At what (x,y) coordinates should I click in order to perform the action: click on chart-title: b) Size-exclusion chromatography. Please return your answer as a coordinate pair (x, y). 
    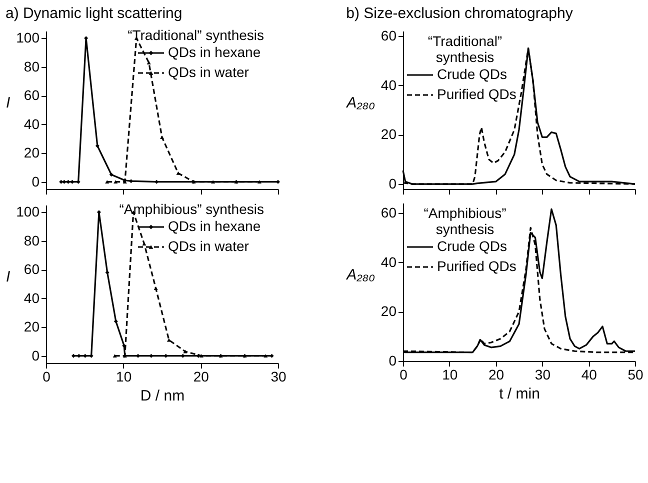
    Looking at the image, I should click on (460, 13).